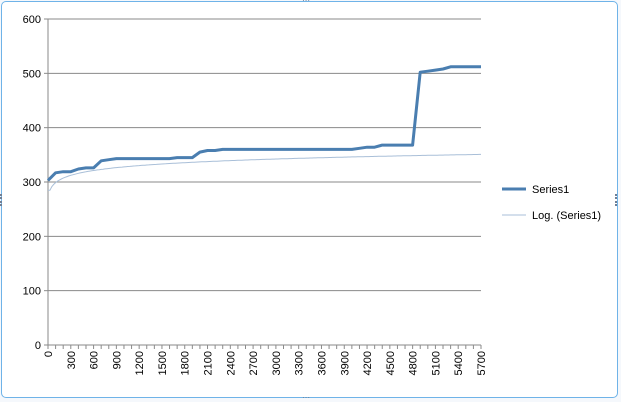 This screenshot has height=402, width=621. I want to click on x-tick-label: 5700, so click(482, 363).